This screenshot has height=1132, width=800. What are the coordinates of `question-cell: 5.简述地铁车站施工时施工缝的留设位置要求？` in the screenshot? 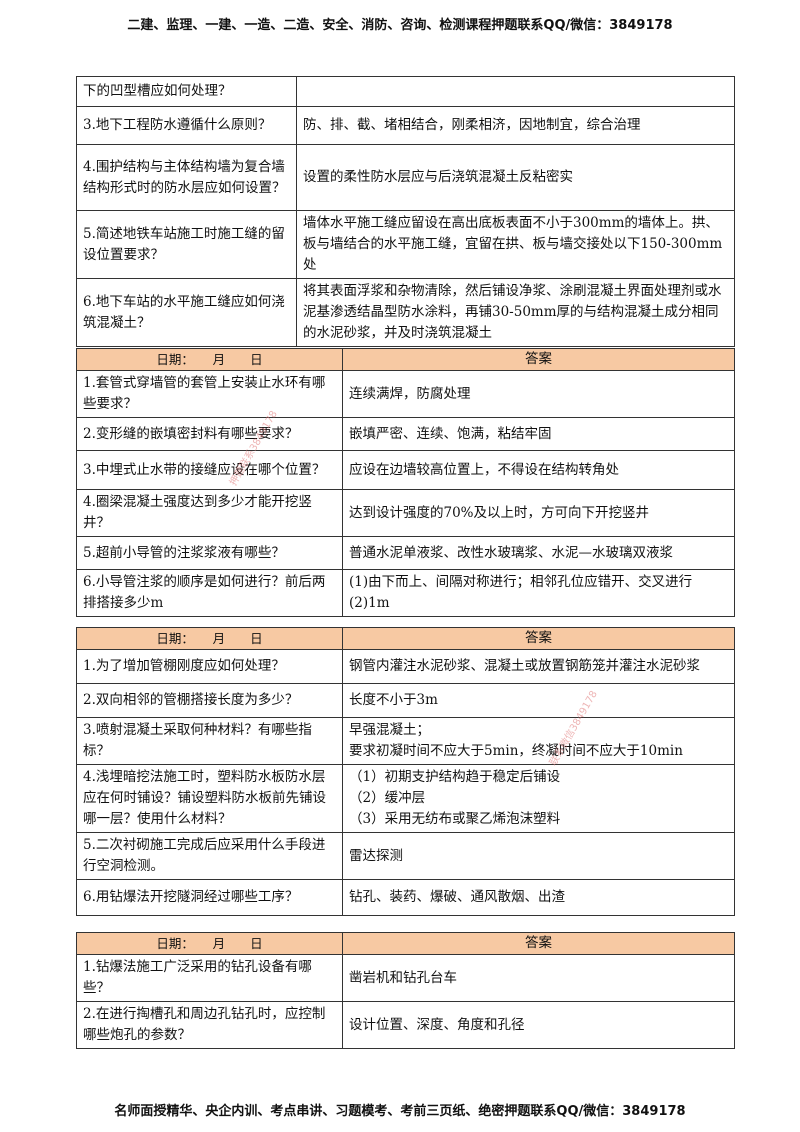 It's located at (186, 244).